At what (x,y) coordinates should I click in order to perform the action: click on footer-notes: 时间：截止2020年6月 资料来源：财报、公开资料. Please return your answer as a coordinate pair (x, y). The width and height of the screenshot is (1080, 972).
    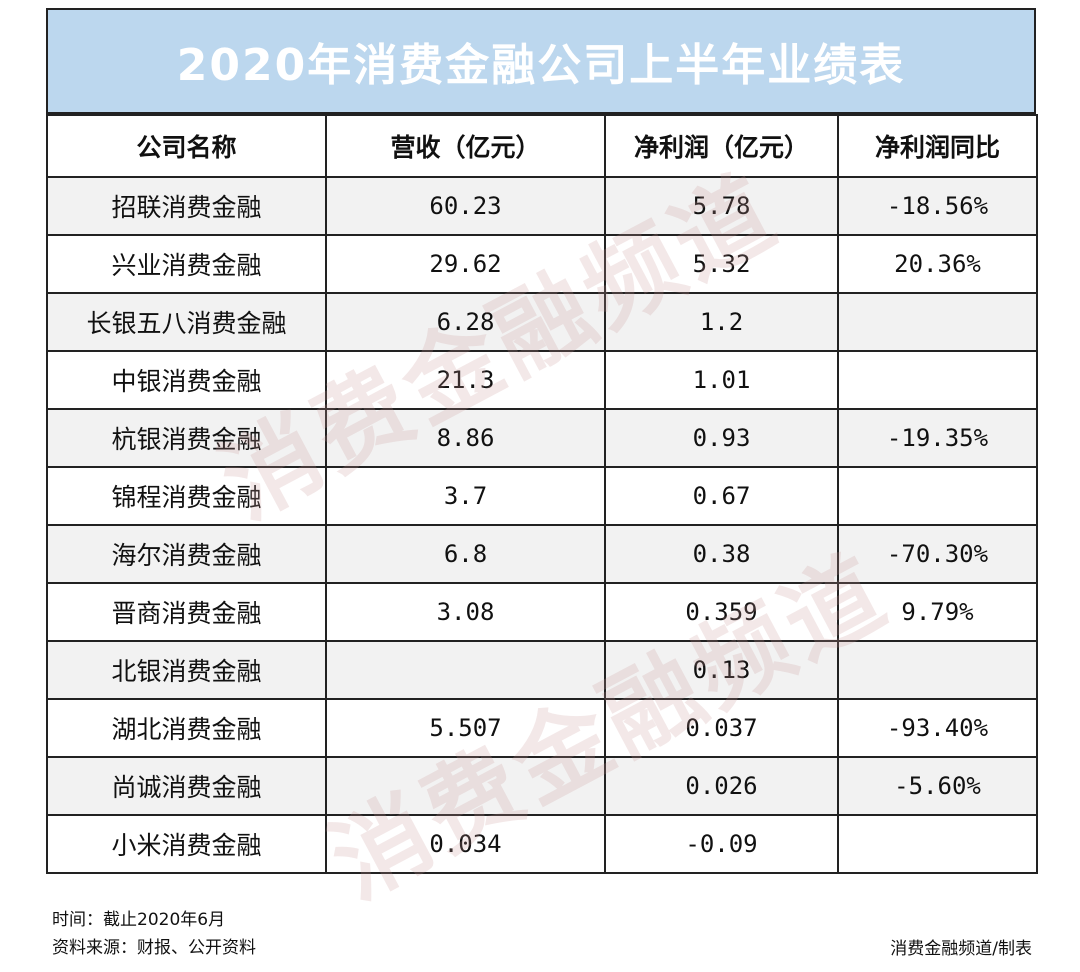
    Looking at the image, I should click on (154, 934).